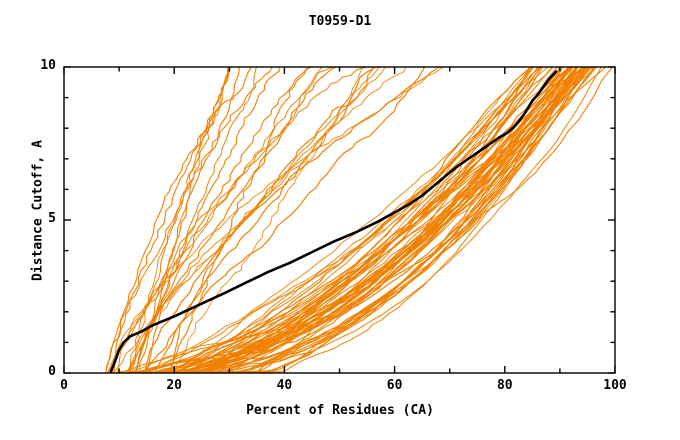 The image size is (680, 440). Describe the element at coordinates (48, 65) in the screenshot. I see `y-tick-label-10: 10` at that location.